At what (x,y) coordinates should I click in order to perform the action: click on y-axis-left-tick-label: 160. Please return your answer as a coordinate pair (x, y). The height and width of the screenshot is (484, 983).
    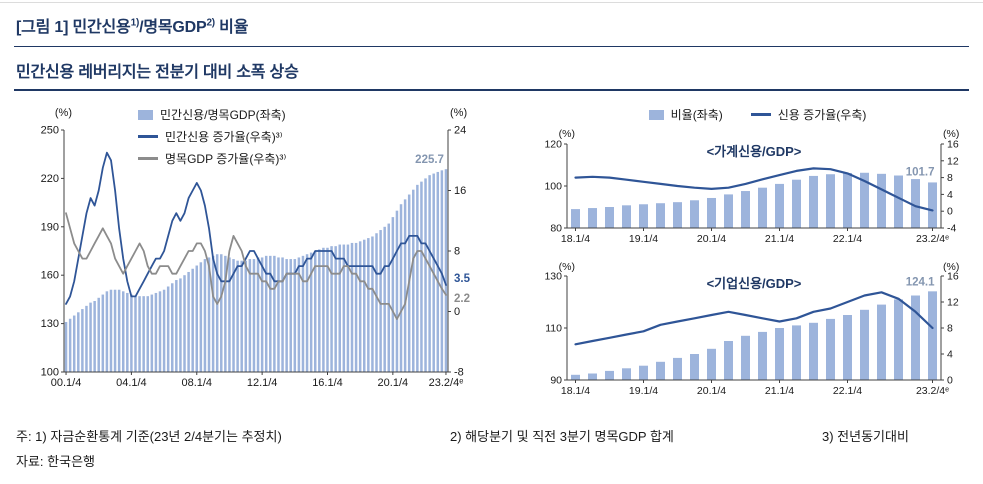
    Looking at the image, I should click on (50, 276).